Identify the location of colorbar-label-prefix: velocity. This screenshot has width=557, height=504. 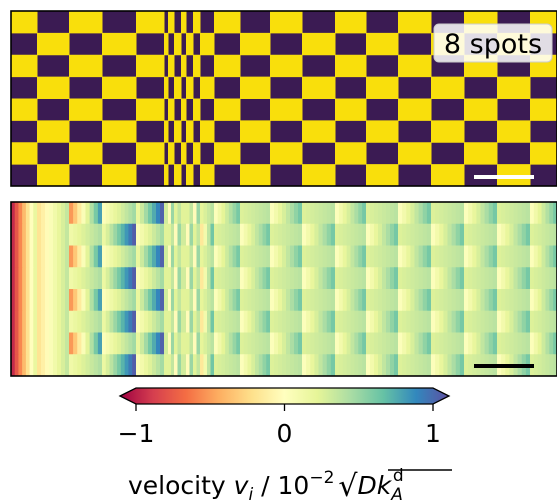
(181, 485).